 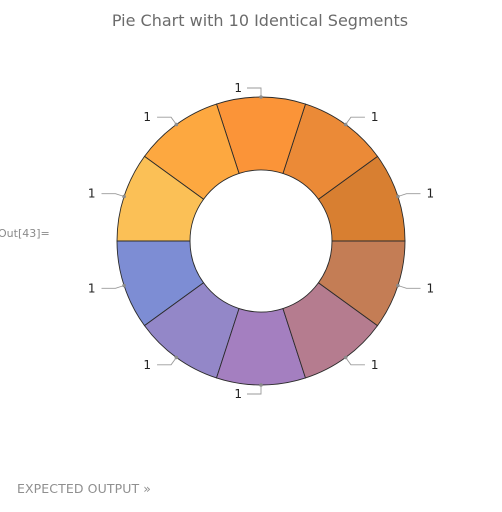 I want to click on output-cell-label: Out[43]=, so click(x=25, y=233).